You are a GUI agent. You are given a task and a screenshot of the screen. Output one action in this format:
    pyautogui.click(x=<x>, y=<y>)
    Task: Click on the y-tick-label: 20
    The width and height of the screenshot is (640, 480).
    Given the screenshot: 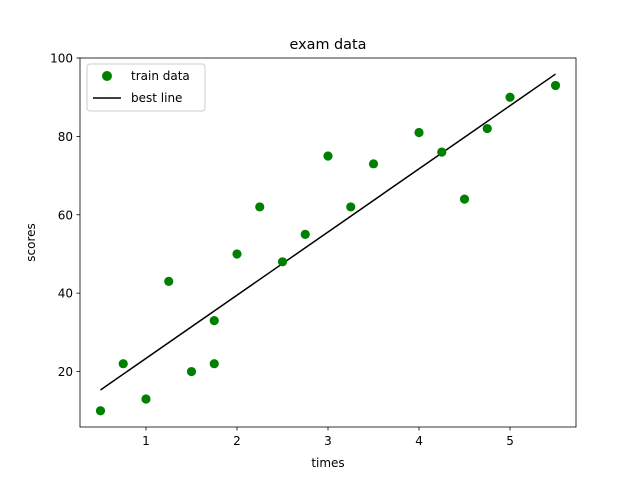 What is the action you would take?
    pyautogui.click(x=65, y=372)
    